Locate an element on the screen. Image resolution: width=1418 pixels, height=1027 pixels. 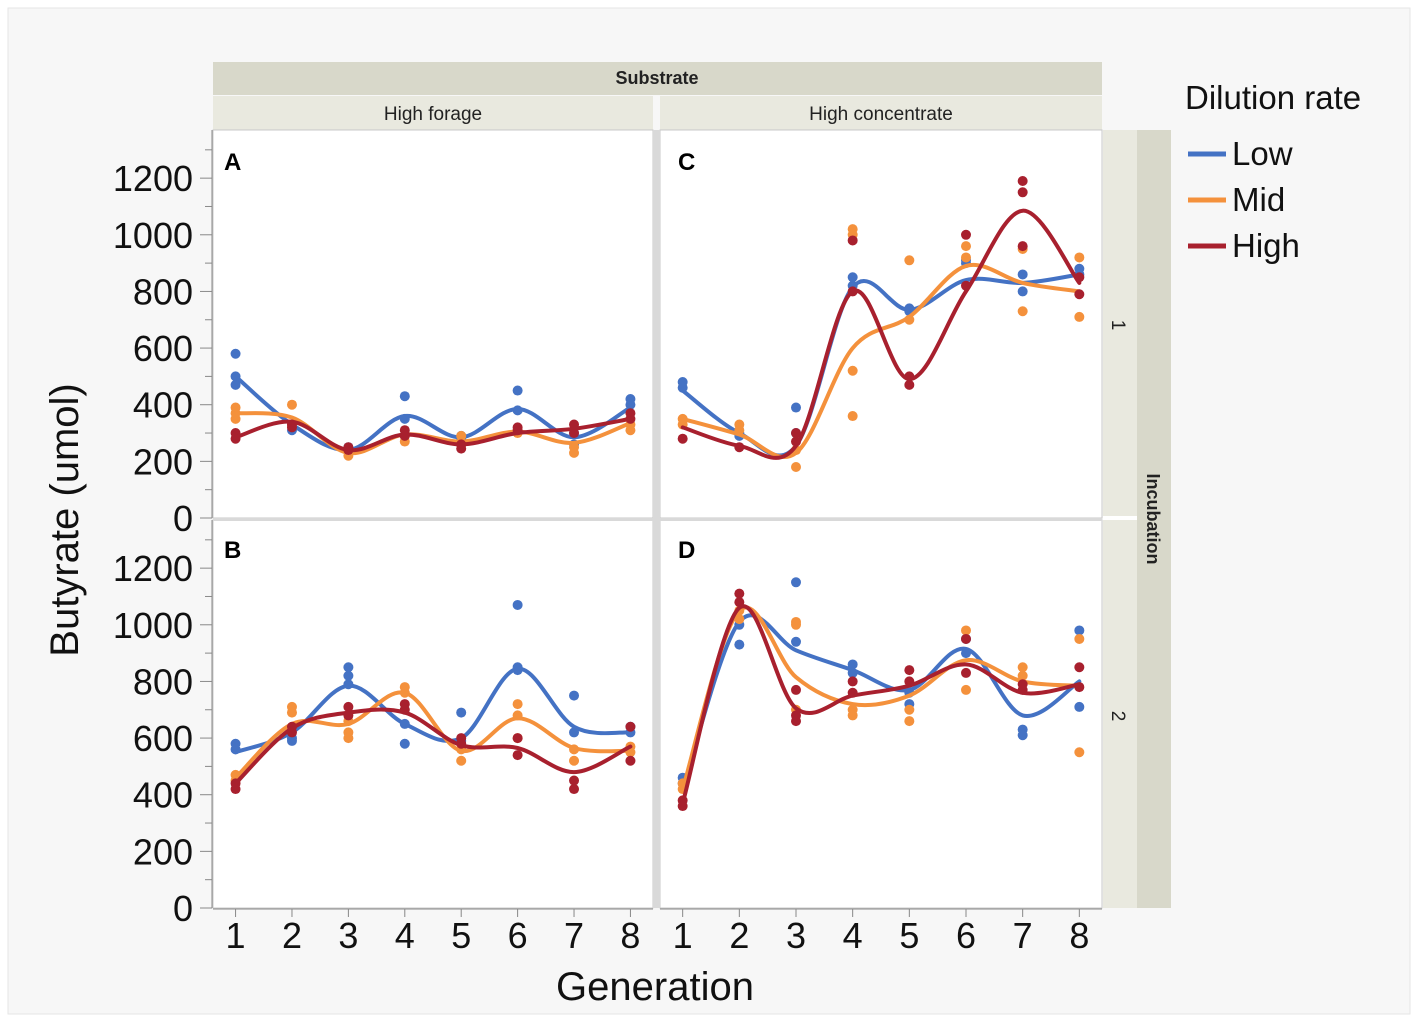
y-tick-label: 1200 is located at coordinates (153, 178).